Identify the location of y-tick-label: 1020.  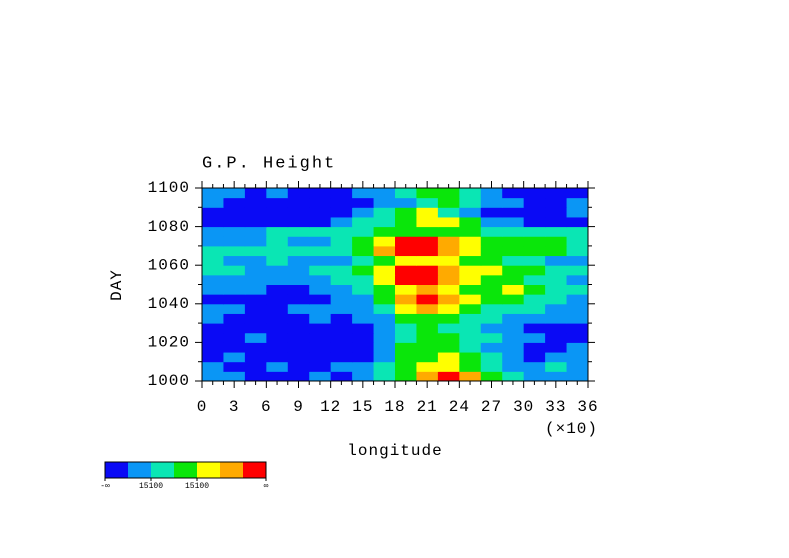
(169, 343).